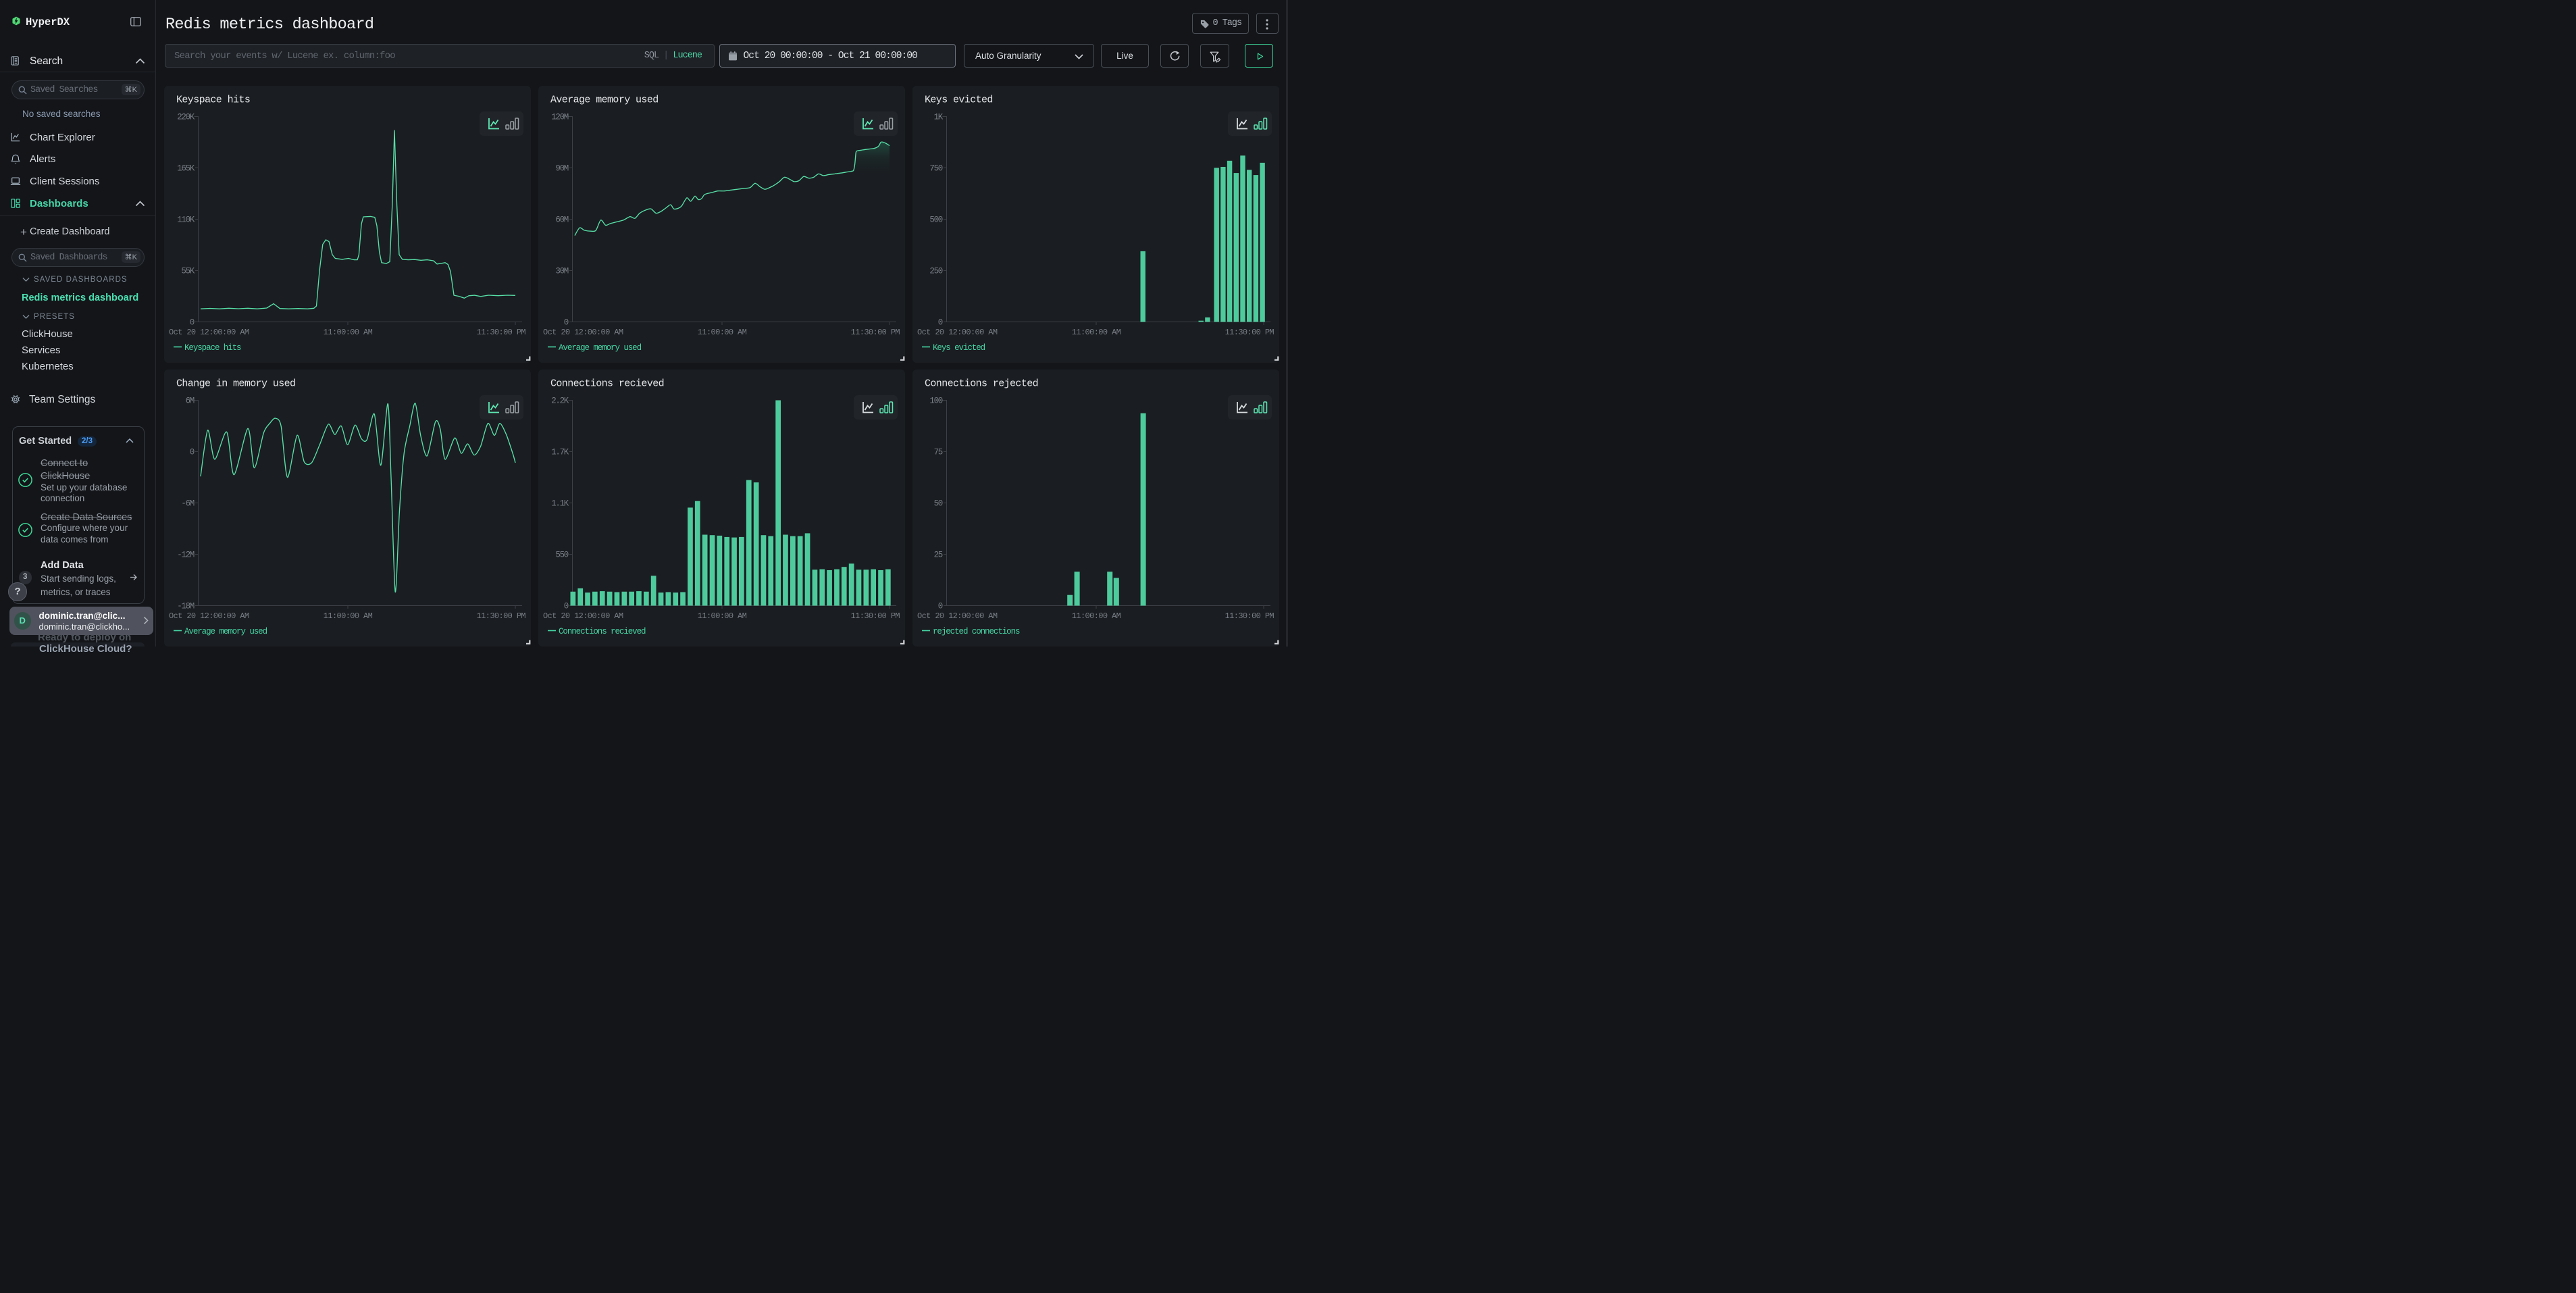  What do you see at coordinates (191, 401) in the screenshot?
I see `svg-text: 6M` at bounding box center [191, 401].